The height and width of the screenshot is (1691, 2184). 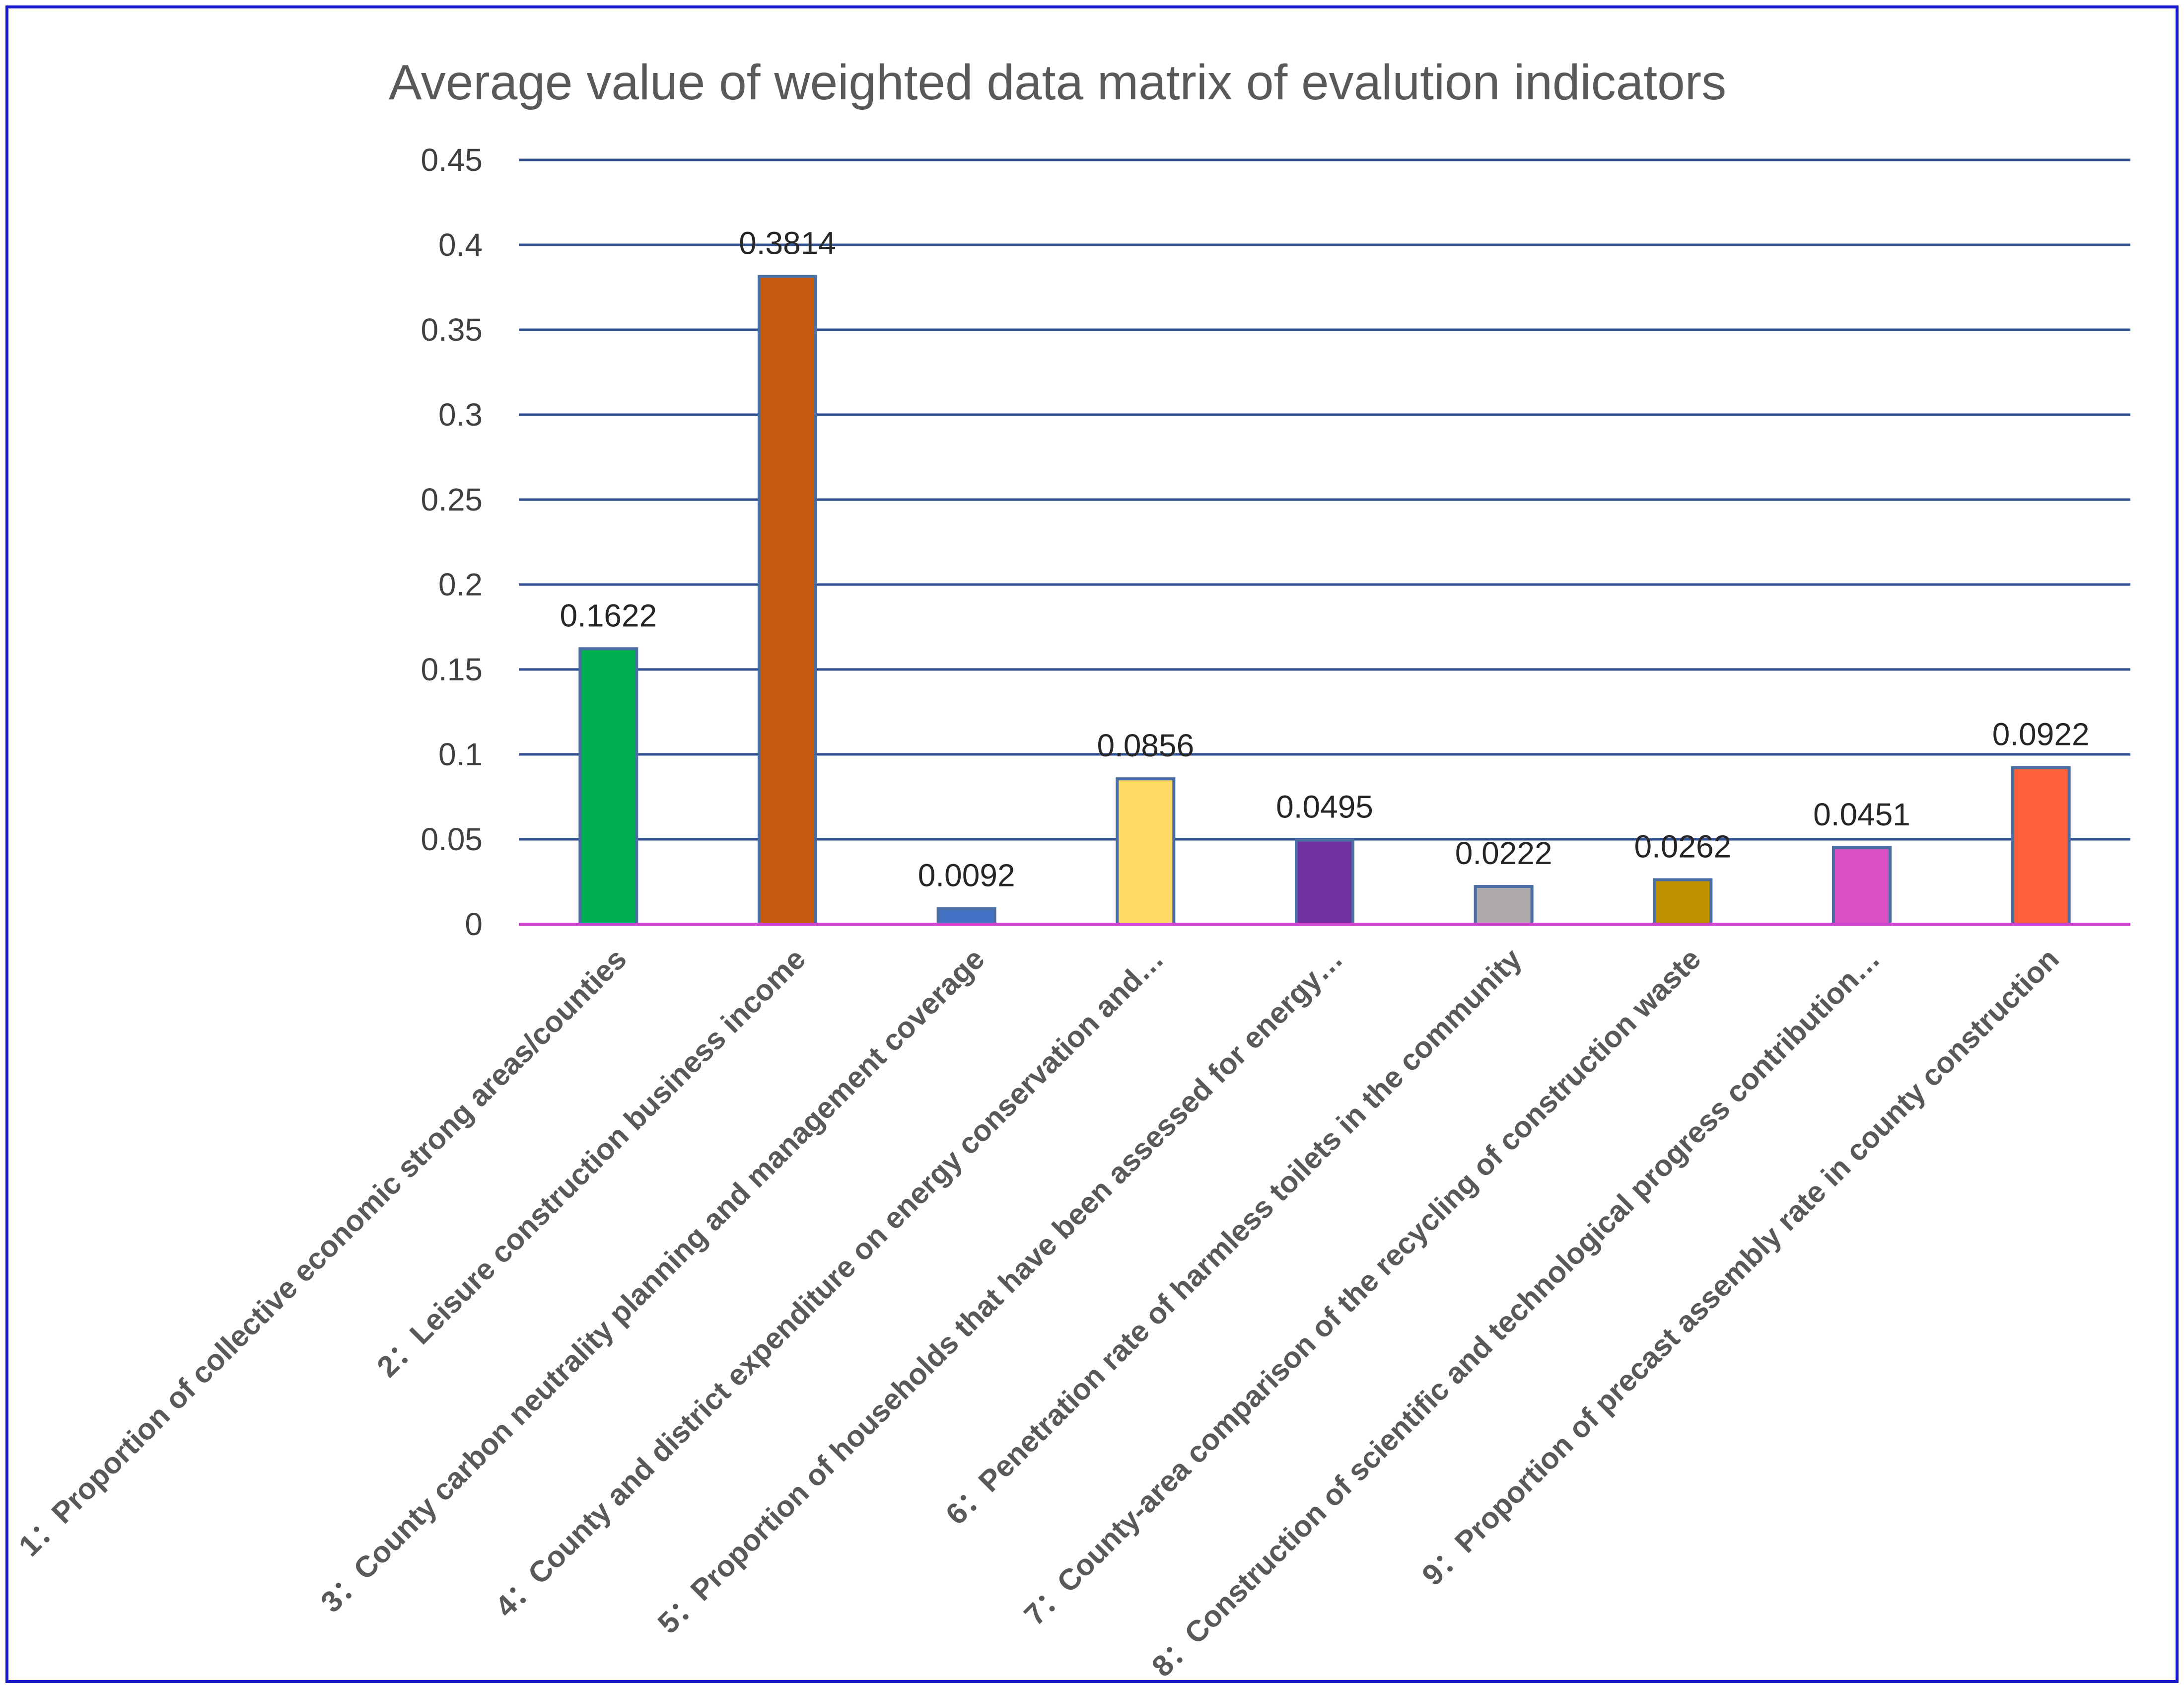 What do you see at coordinates (460, 415) in the screenshot?
I see `y-tick-label: 0.3` at bounding box center [460, 415].